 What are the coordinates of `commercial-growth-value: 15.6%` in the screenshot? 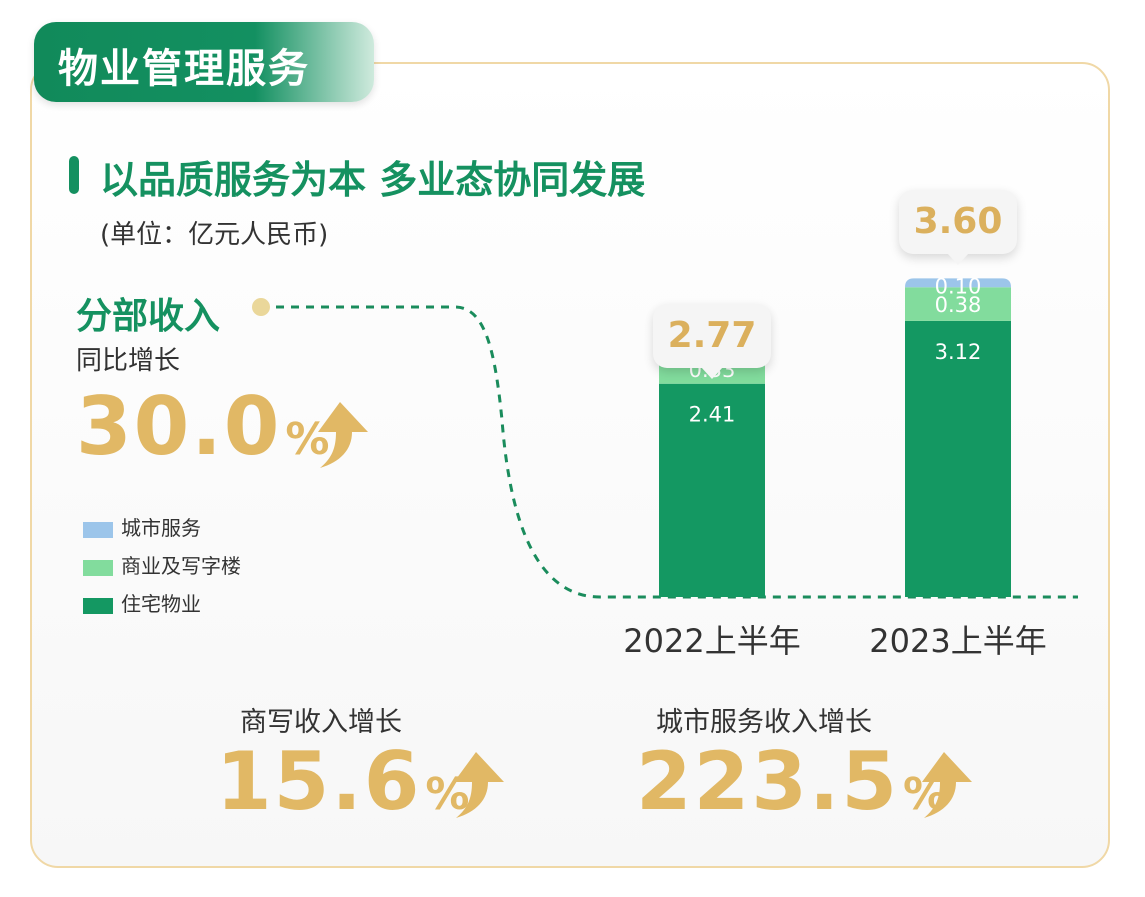 It's located at (342, 781).